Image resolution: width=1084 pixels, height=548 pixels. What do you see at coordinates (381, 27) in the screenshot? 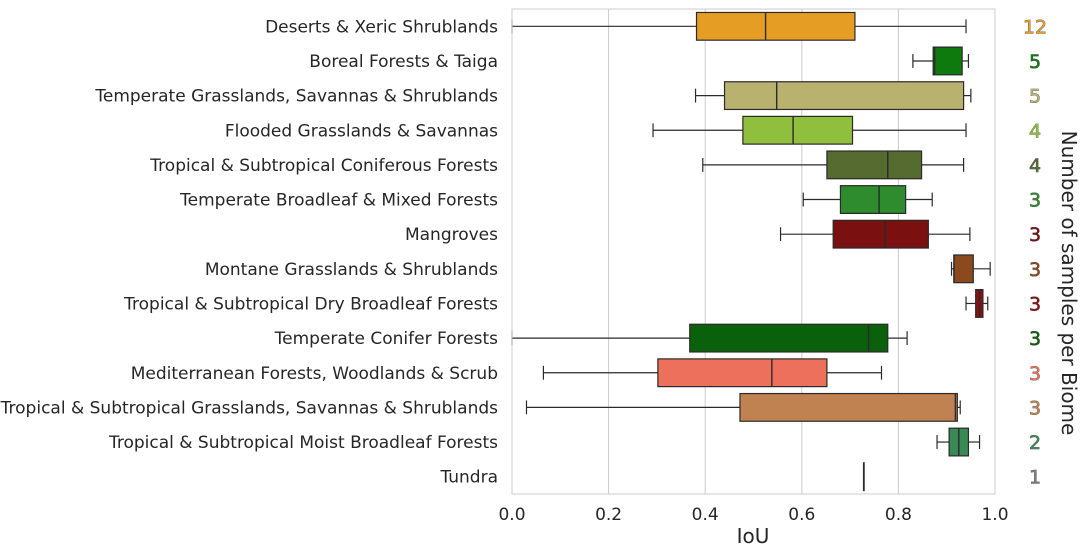
I see `biome-label: Deserts & Xeric Shrublands` at bounding box center [381, 27].